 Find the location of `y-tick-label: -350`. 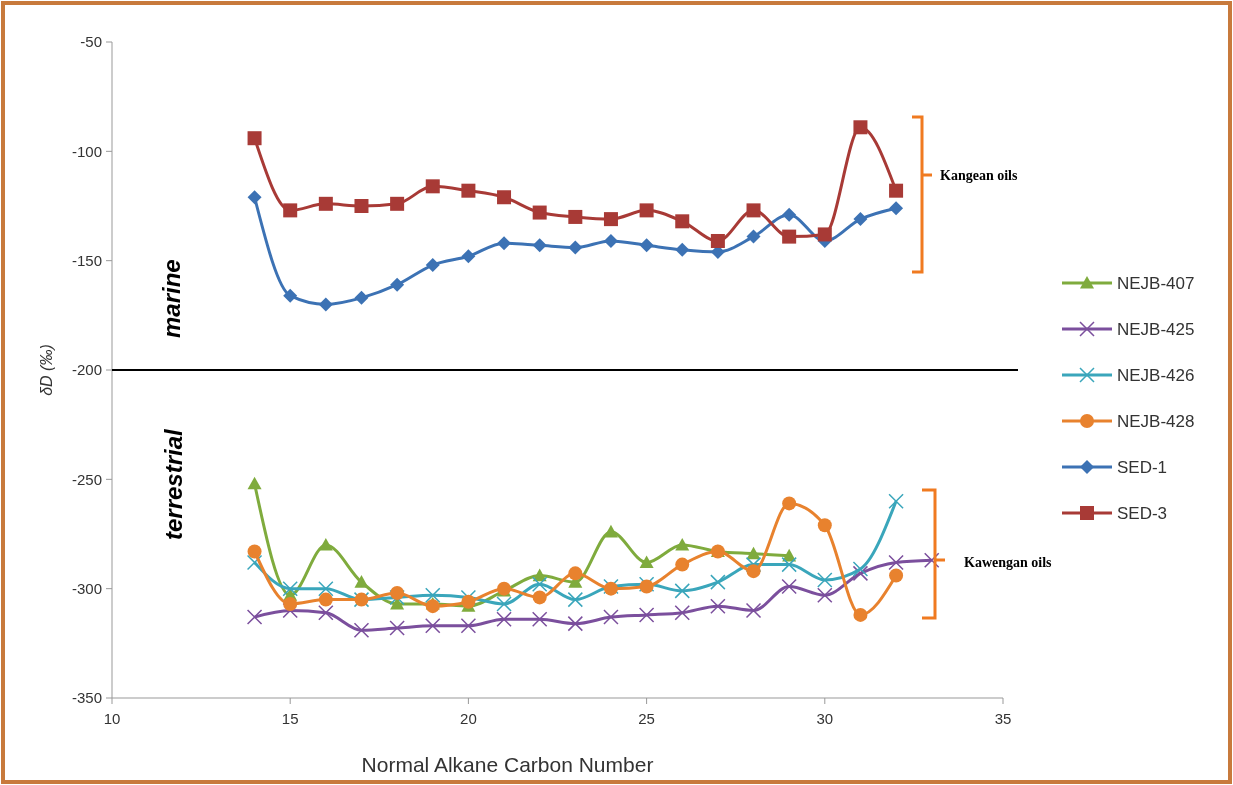

y-tick-label: -350 is located at coordinates (86, 698).